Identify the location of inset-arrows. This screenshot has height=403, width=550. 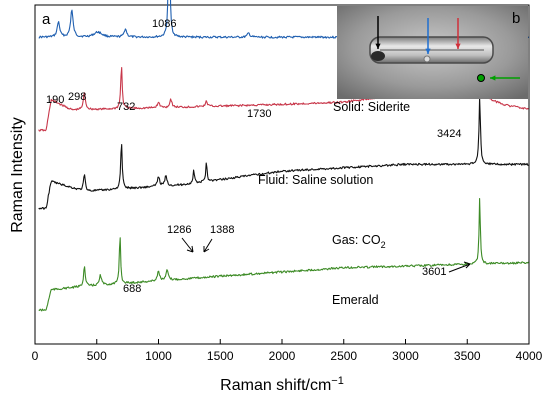
(447, 49).